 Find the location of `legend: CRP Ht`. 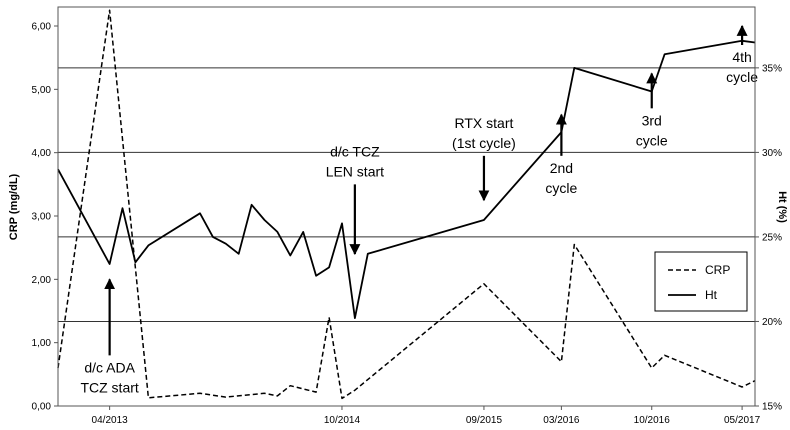

legend: CRP Ht is located at coordinates (701, 281).